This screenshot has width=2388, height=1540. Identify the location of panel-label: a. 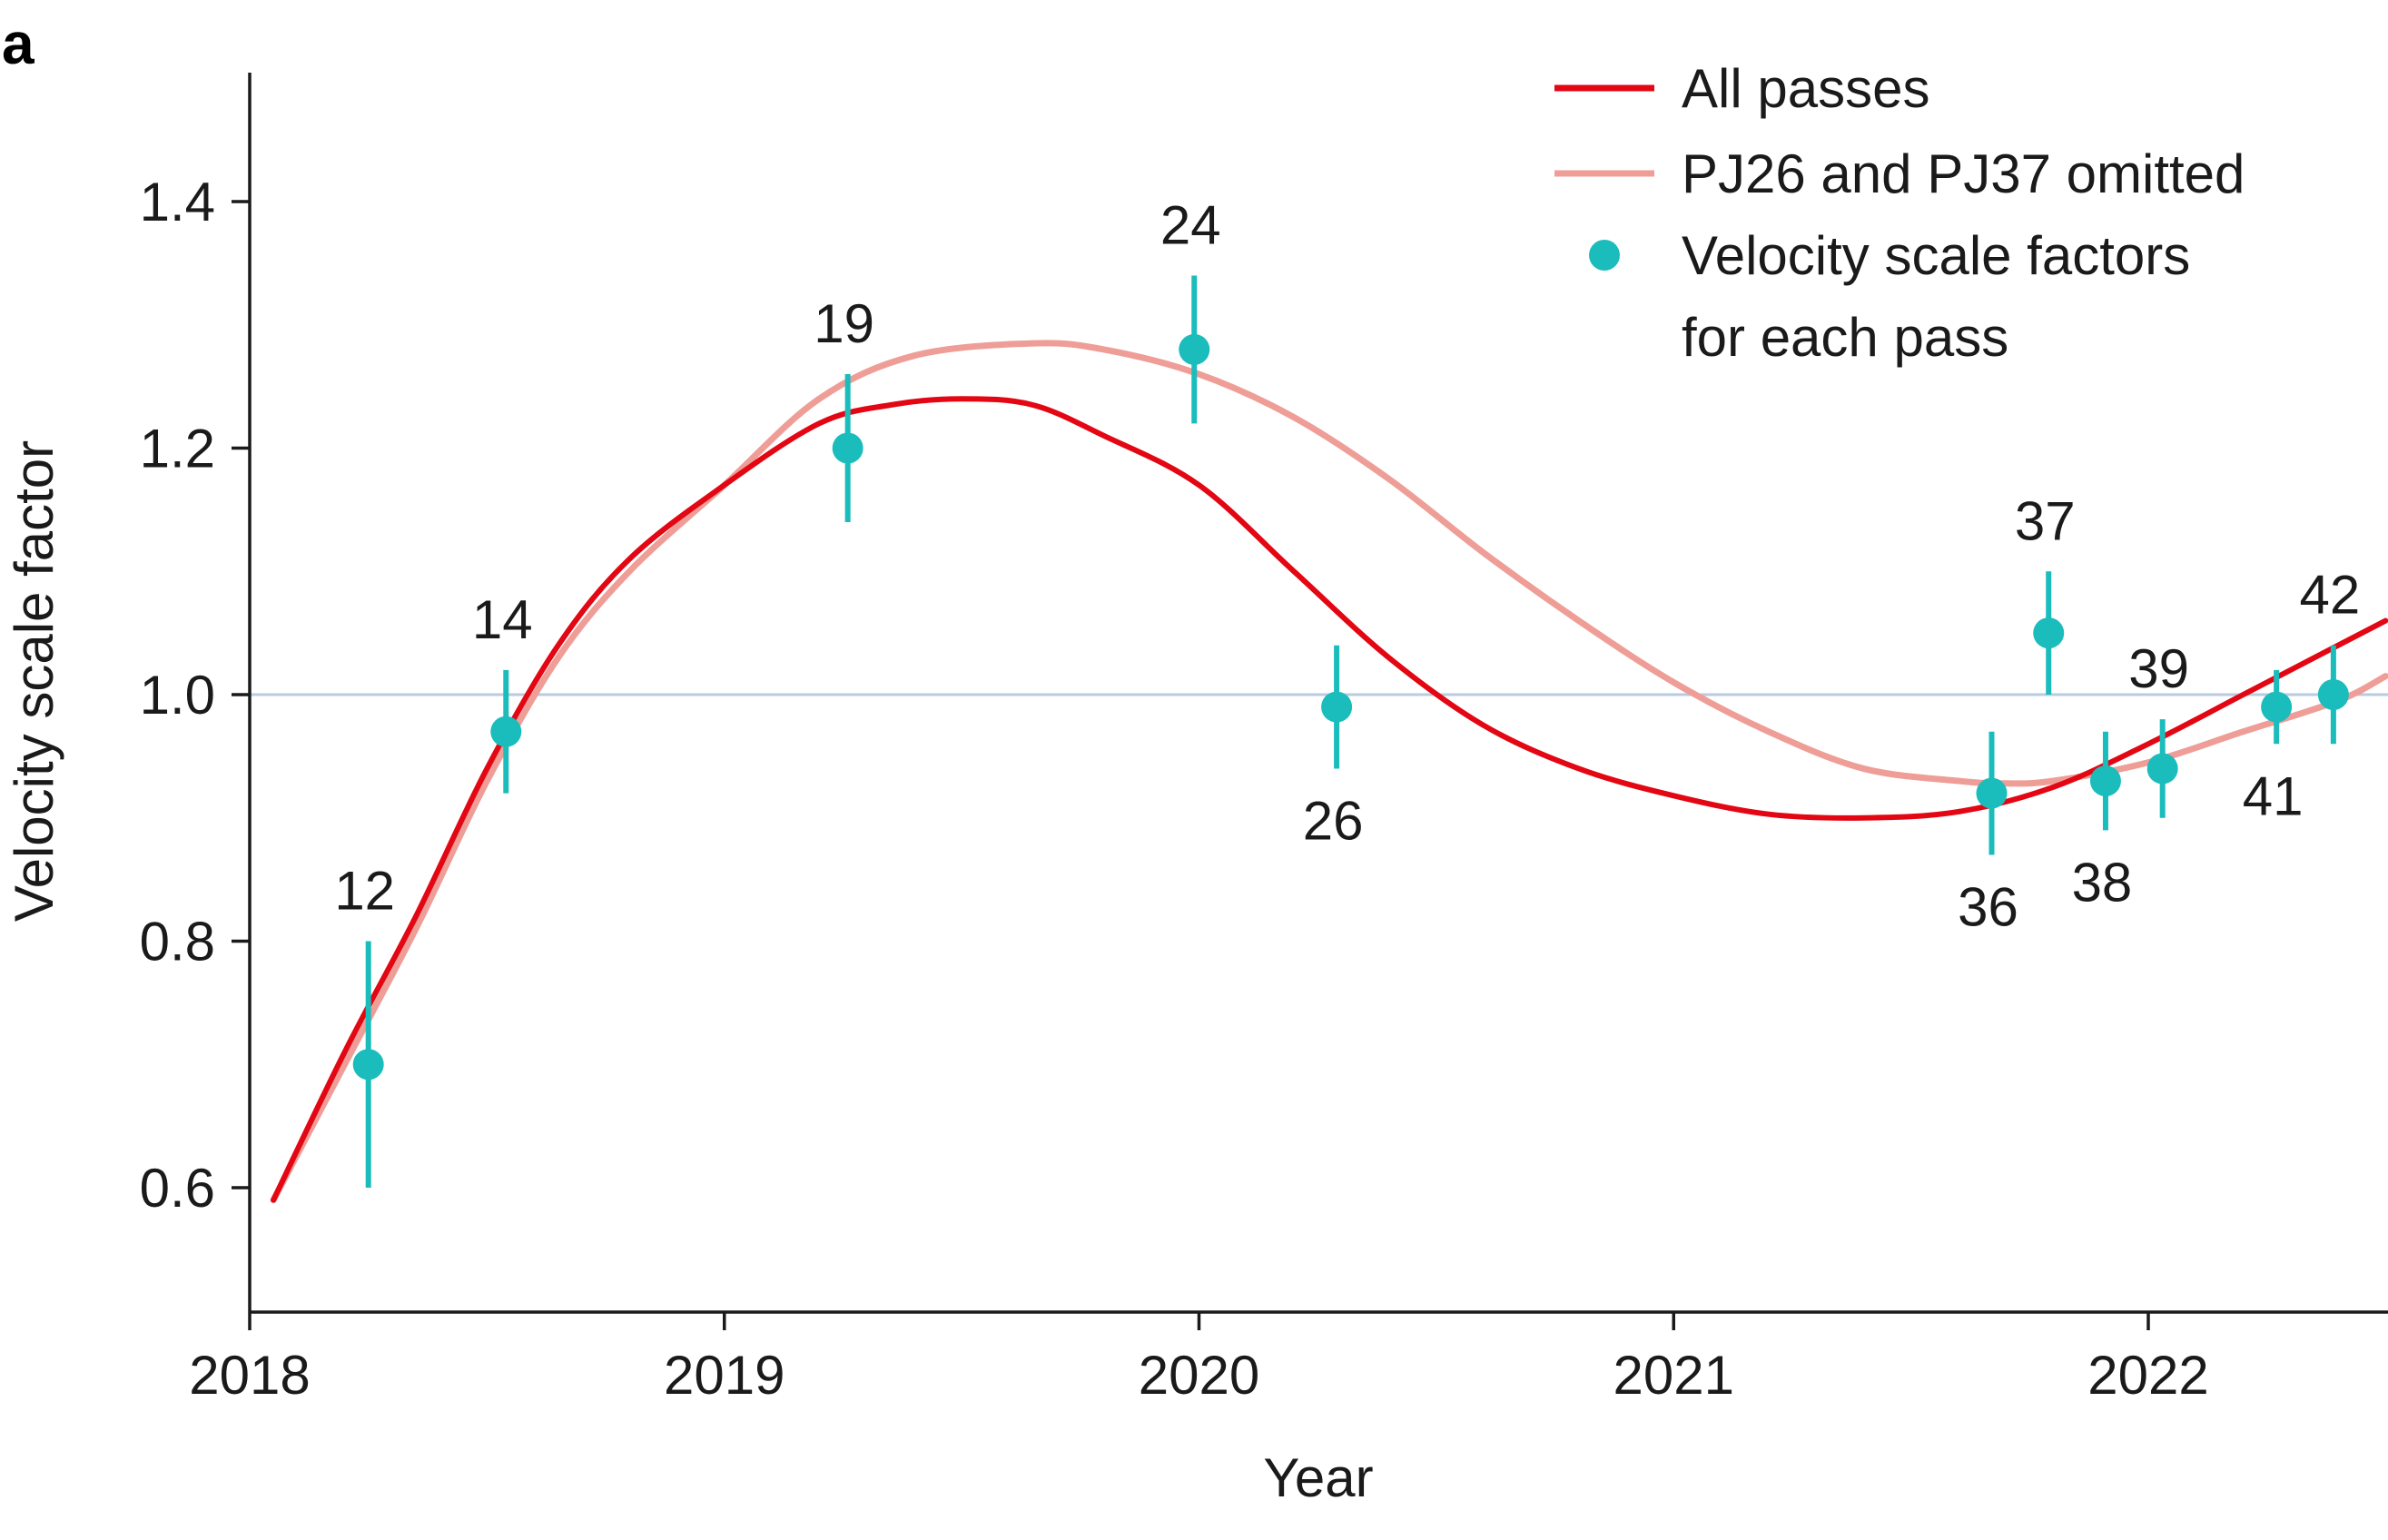
(18, 43).